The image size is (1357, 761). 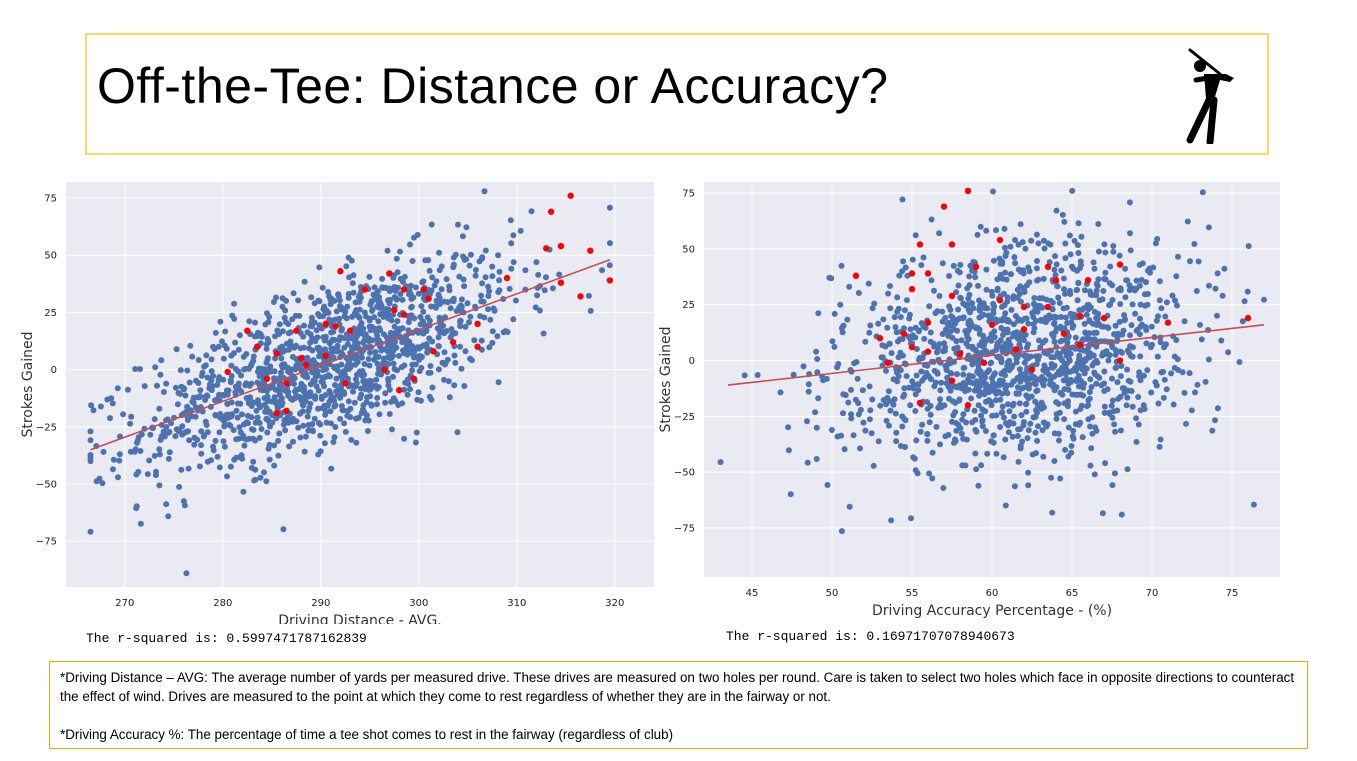 What do you see at coordinates (516, 603) in the screenshot?
I see `x-tick-label: 310` at bounding box center [516, 603].